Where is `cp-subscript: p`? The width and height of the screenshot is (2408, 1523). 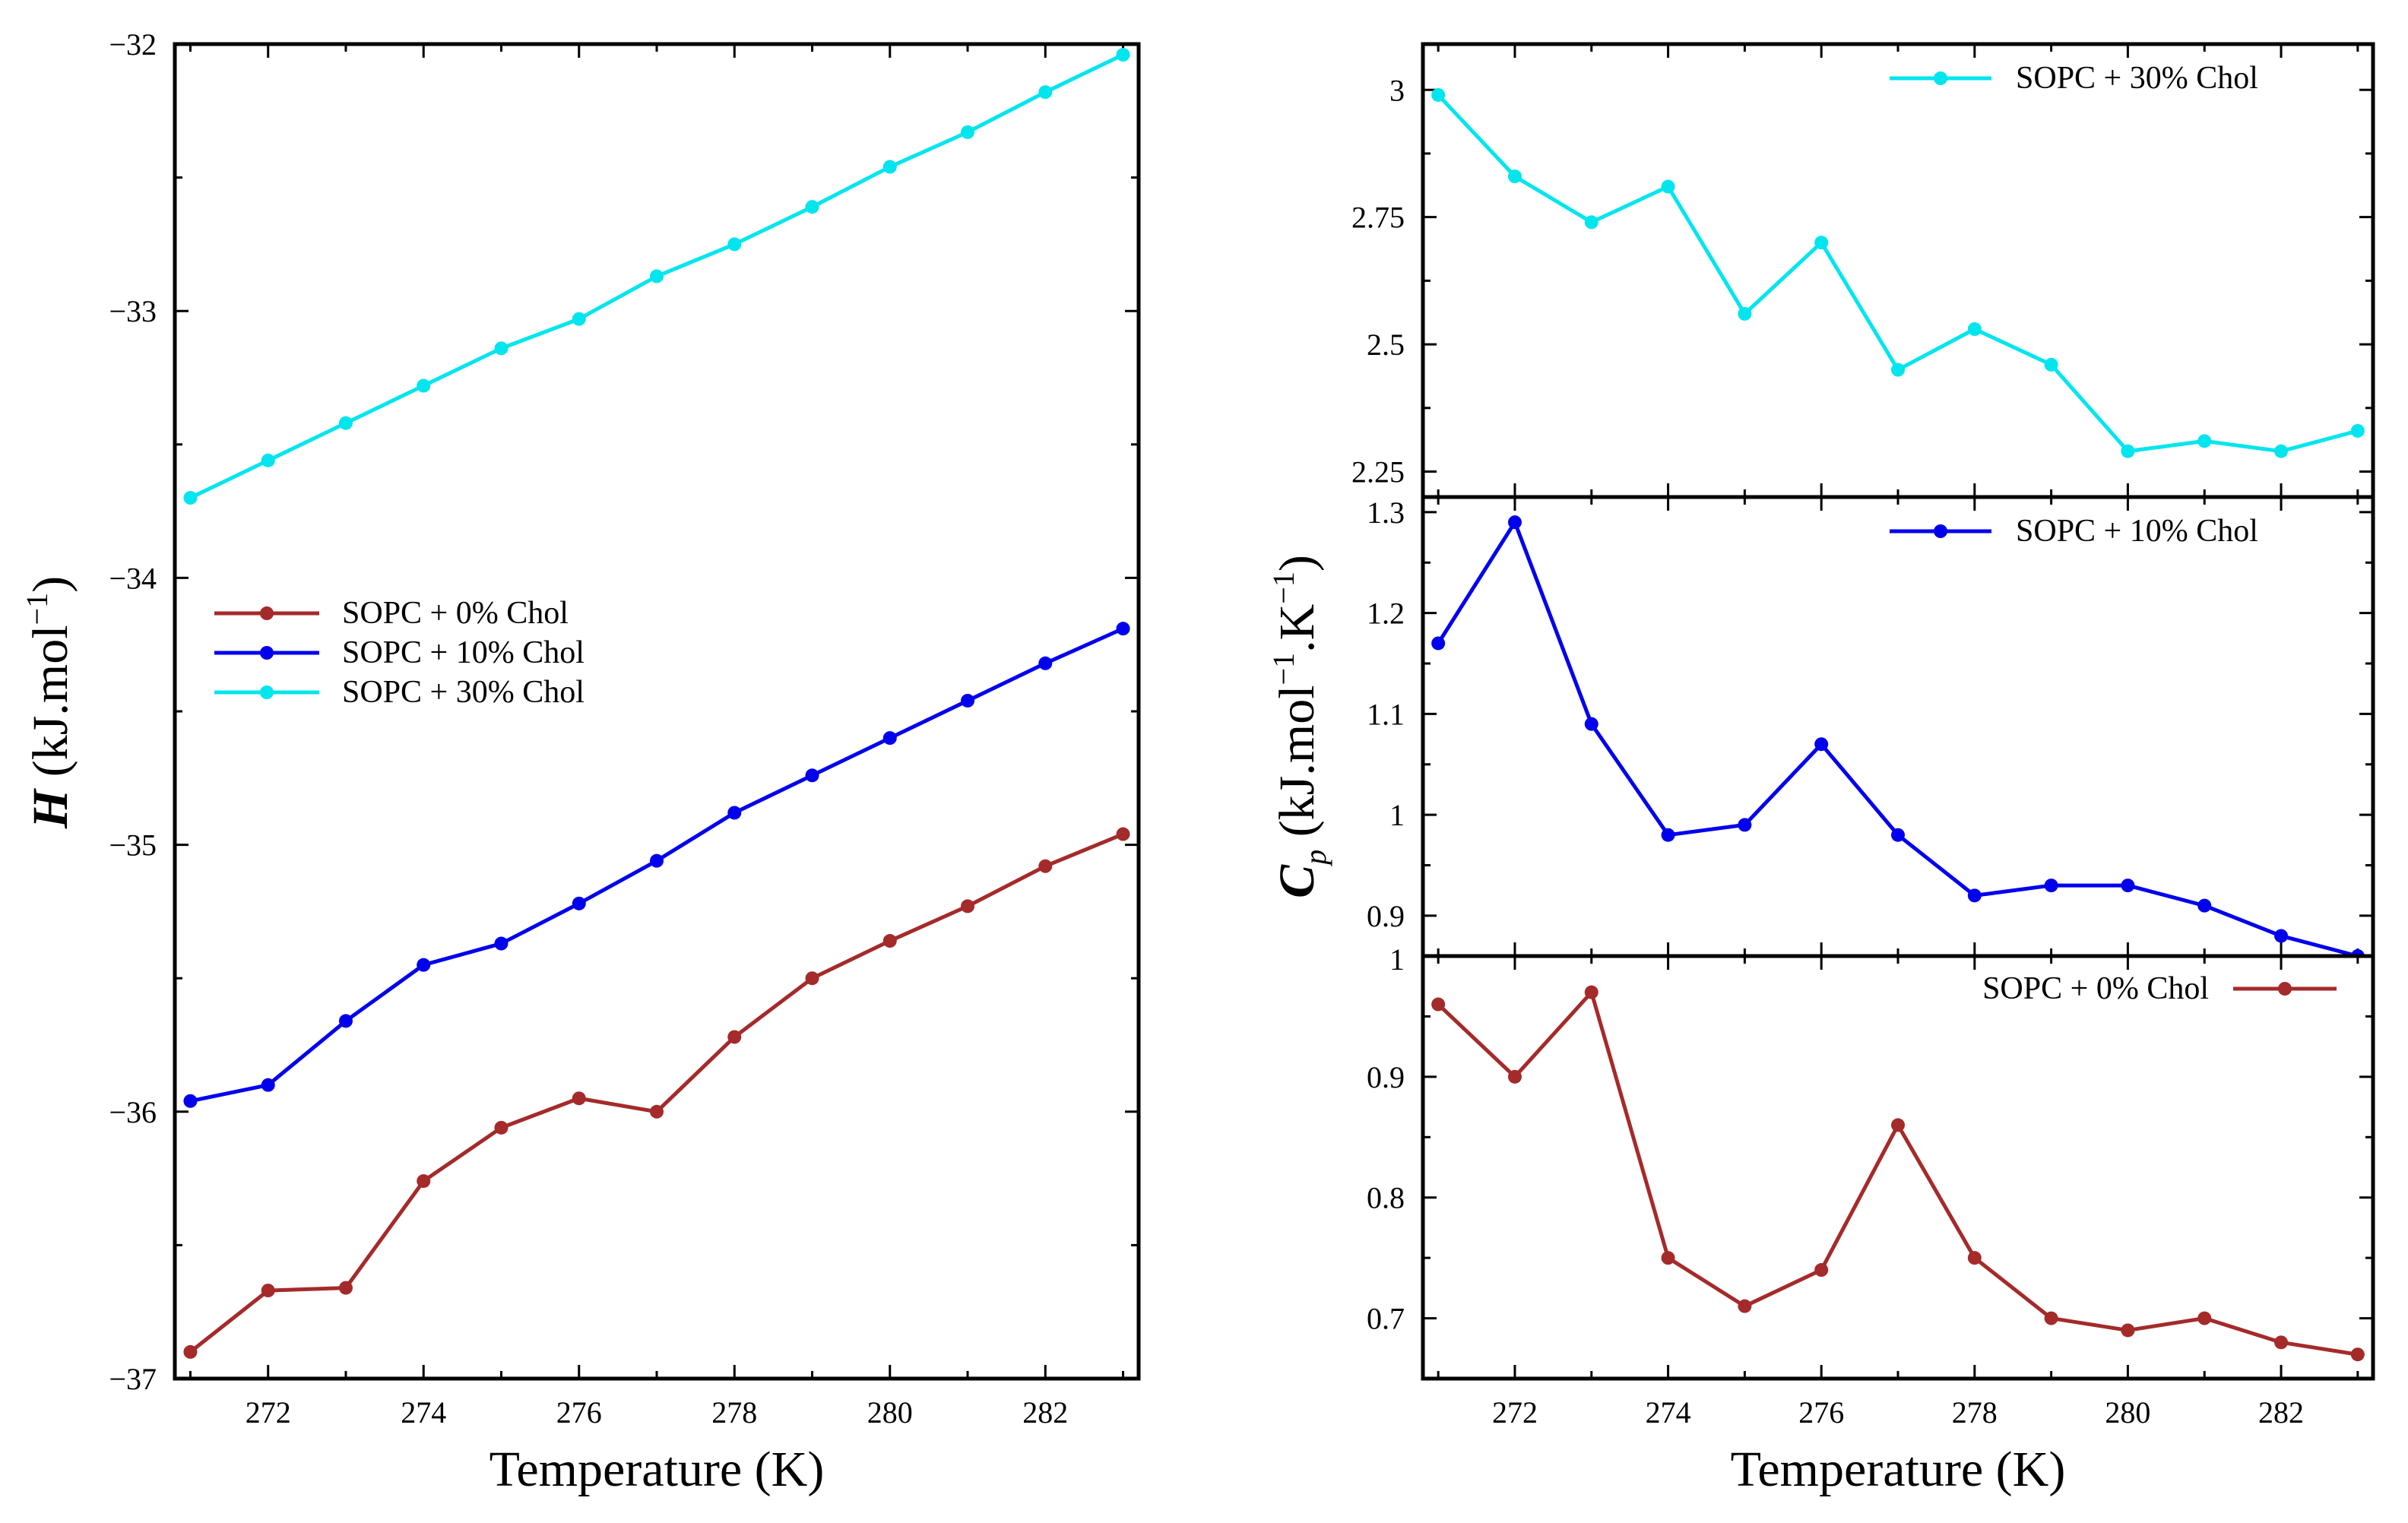 cp-subscript: p is located at coordinates (1315, 858).